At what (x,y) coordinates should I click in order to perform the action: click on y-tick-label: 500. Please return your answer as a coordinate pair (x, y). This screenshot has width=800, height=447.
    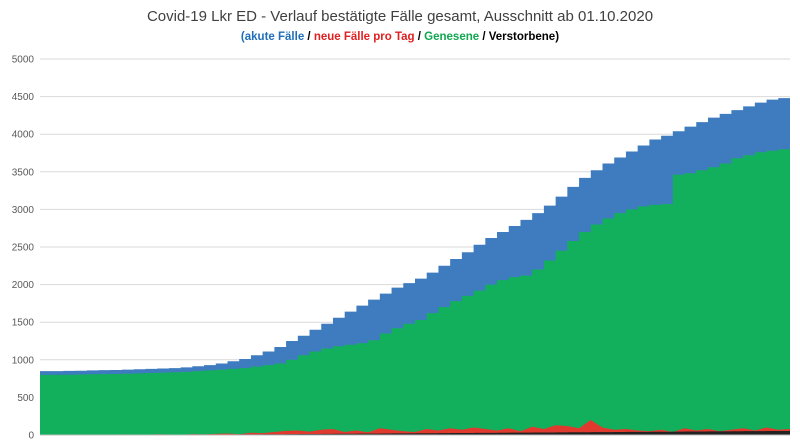
    Looking at the image, I should click on (25, 398).